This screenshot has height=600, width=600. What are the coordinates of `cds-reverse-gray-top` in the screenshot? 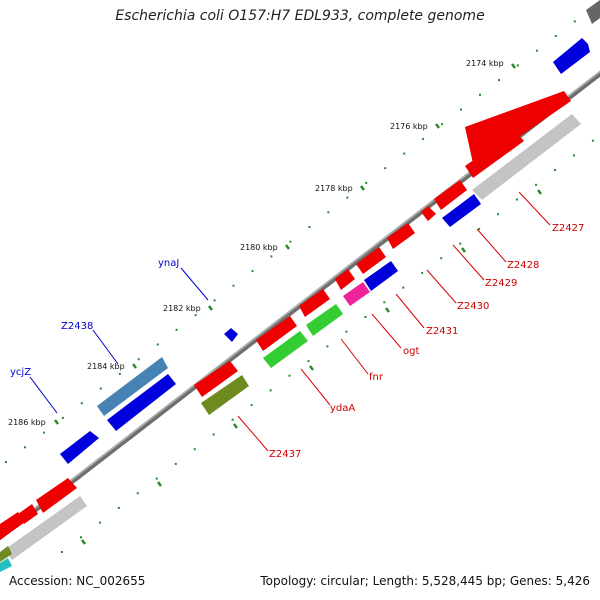 It's located at (593, 12).